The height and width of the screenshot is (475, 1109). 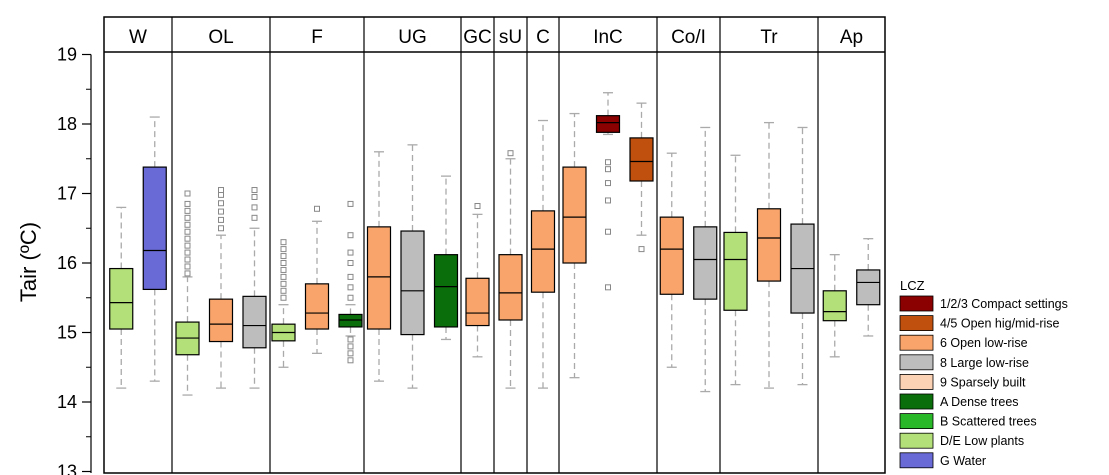 I want to click on legend-label: 6 Open low-rise, so click(x=984, y=343).